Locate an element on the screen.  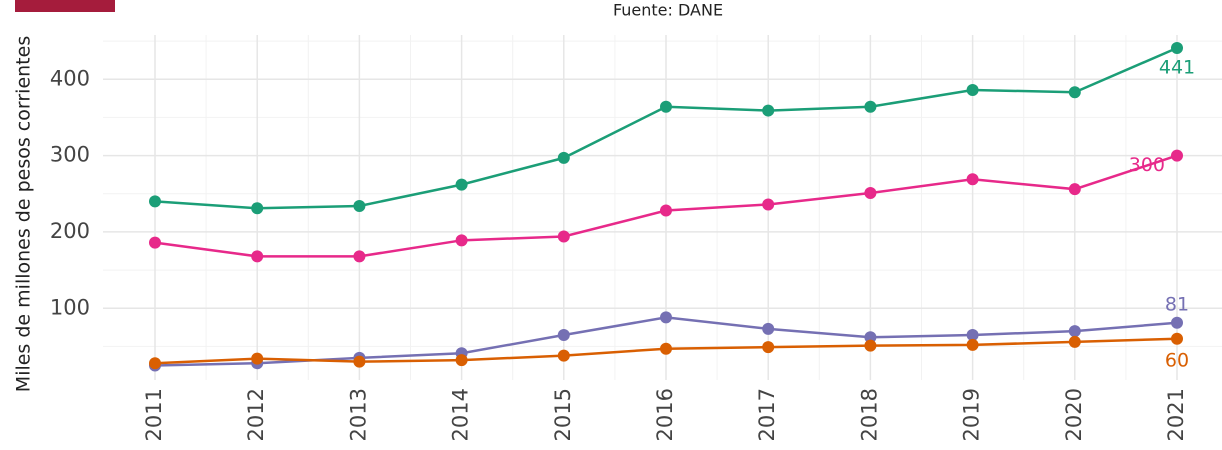
logo-bar is located at coordinates (65, 6).